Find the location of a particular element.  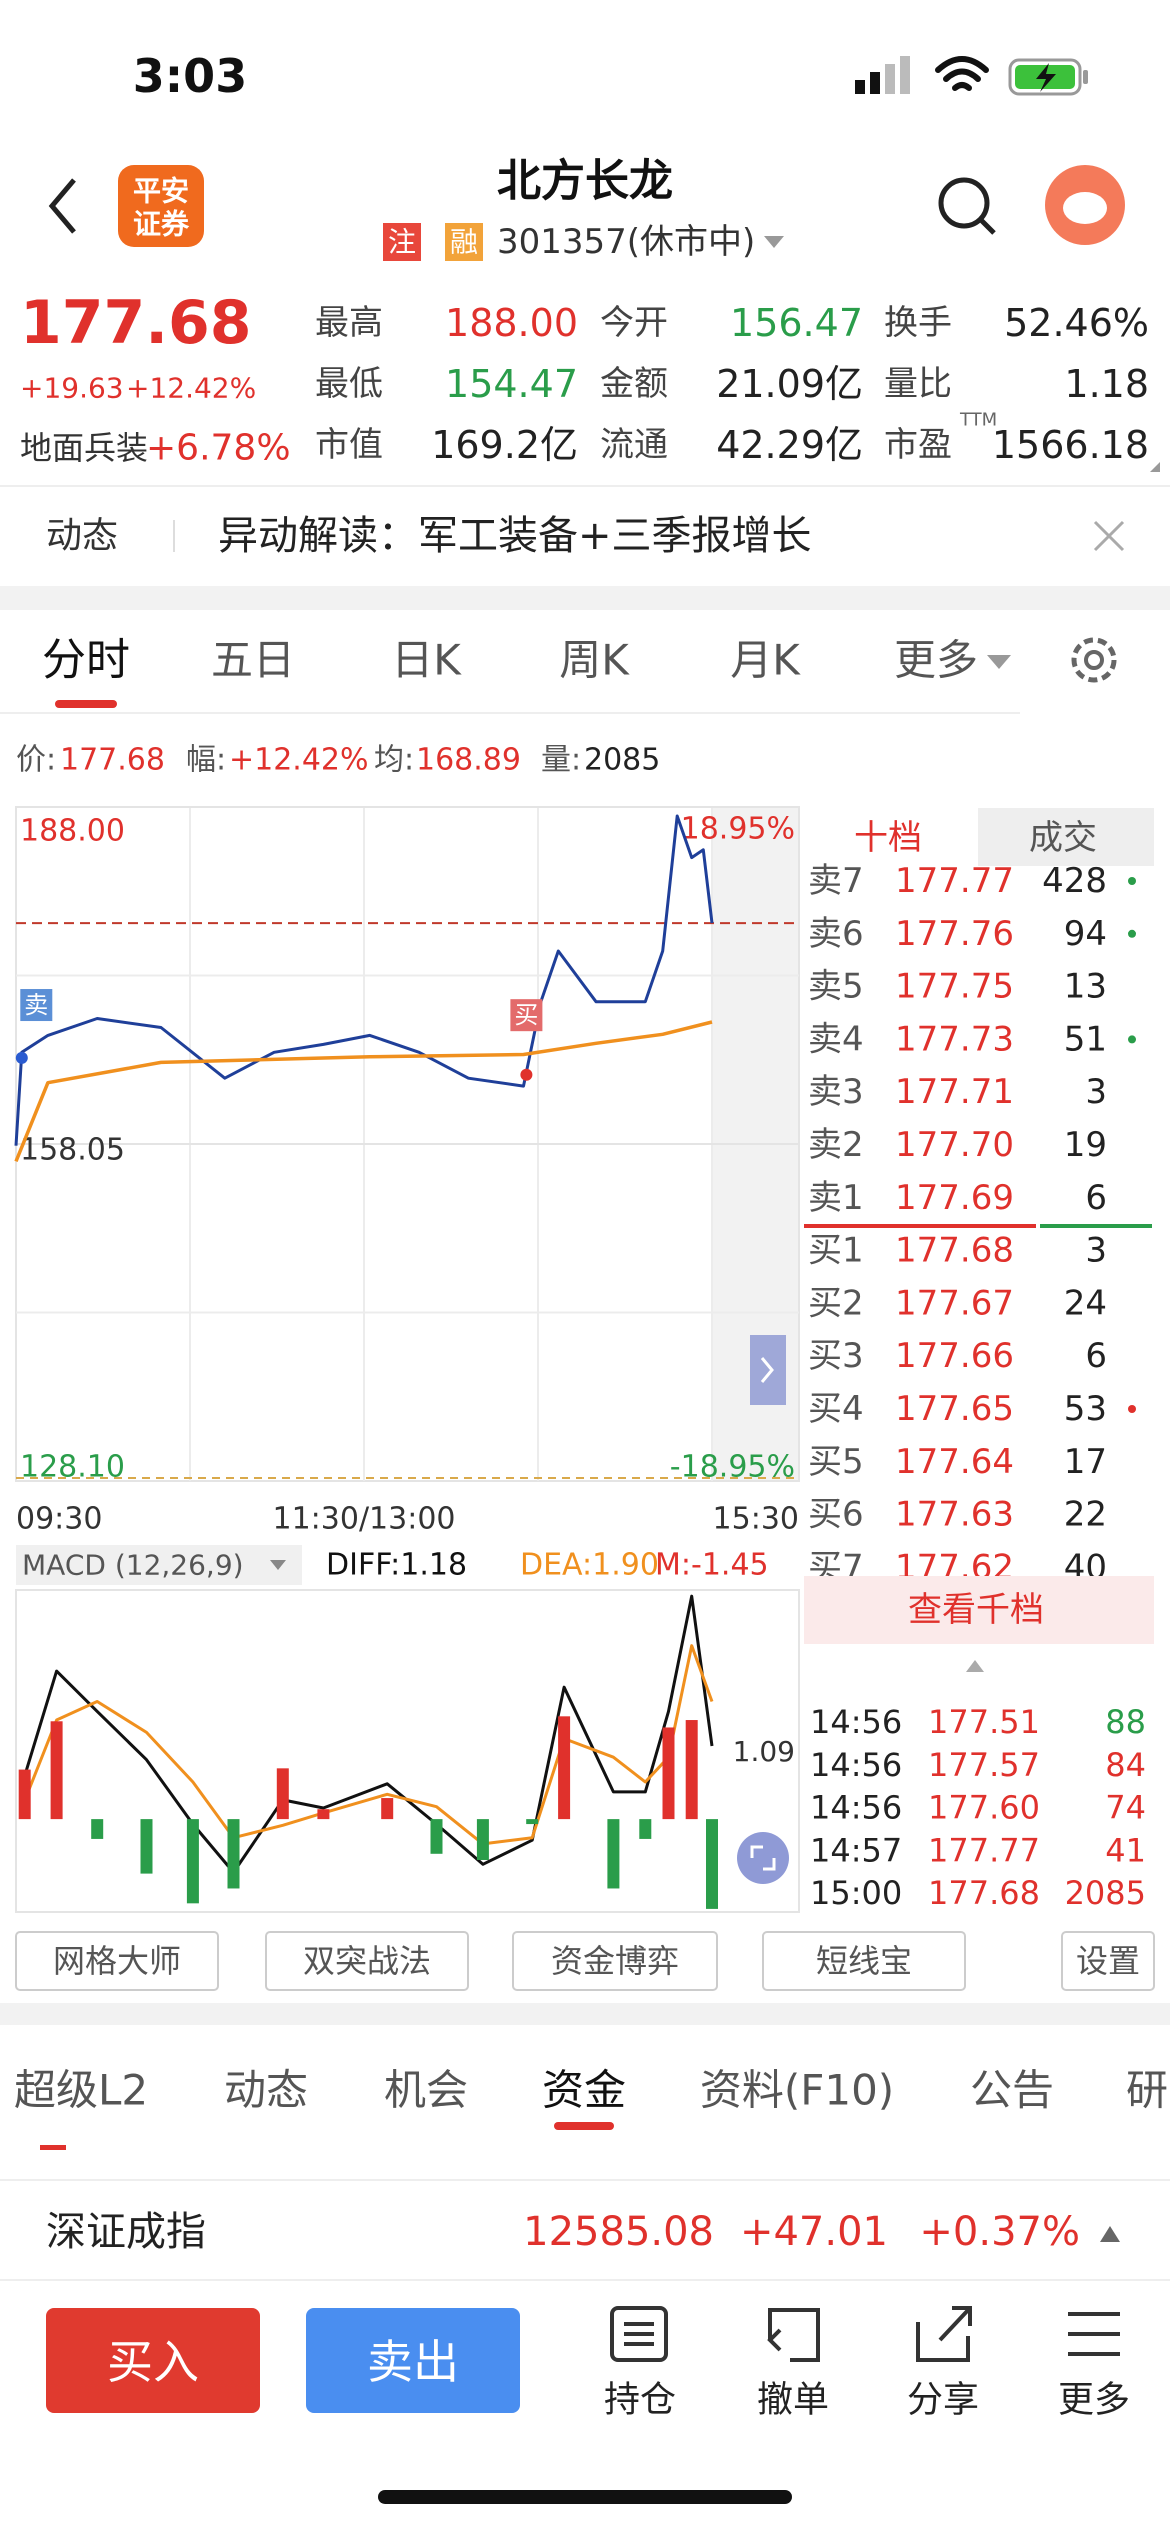

collapse-button is located at coordinates (768, 1370).